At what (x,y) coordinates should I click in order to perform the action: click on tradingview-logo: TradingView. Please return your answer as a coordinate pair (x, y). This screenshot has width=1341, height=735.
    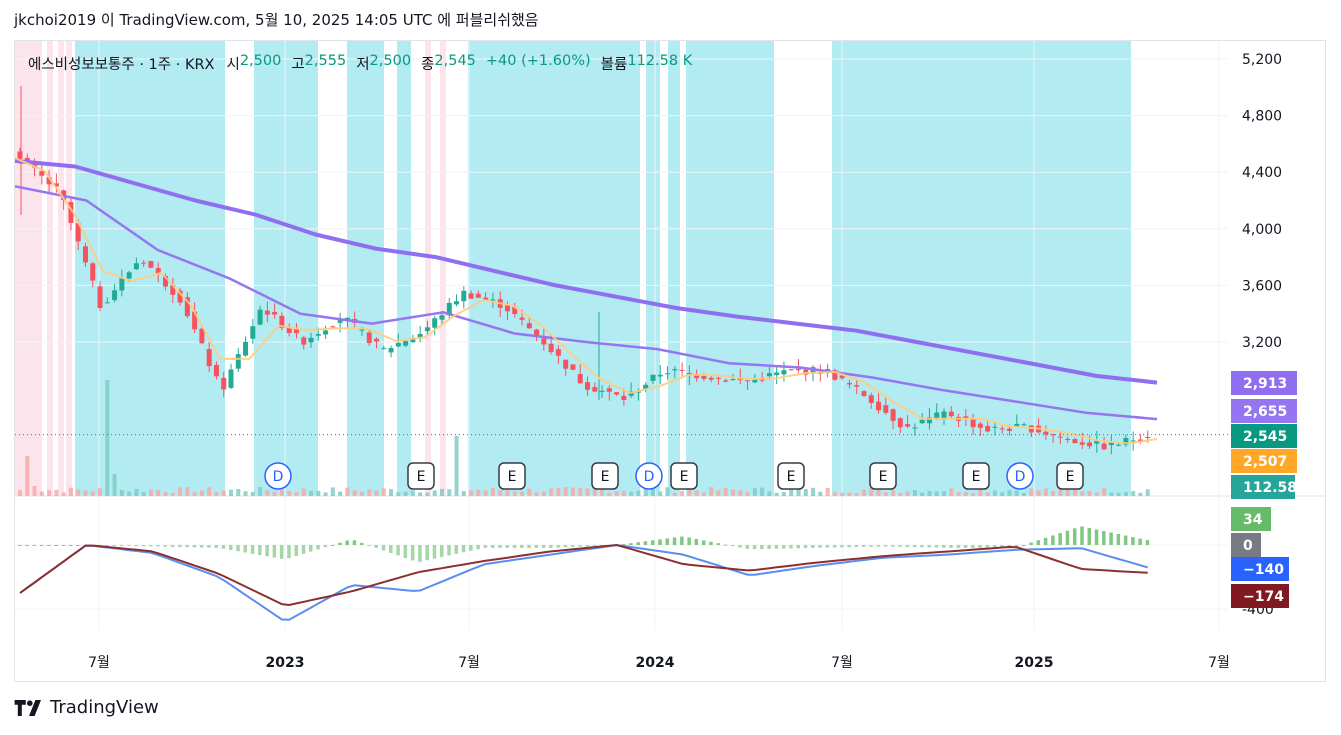
    Looking at the image, I should click on (86, 707).